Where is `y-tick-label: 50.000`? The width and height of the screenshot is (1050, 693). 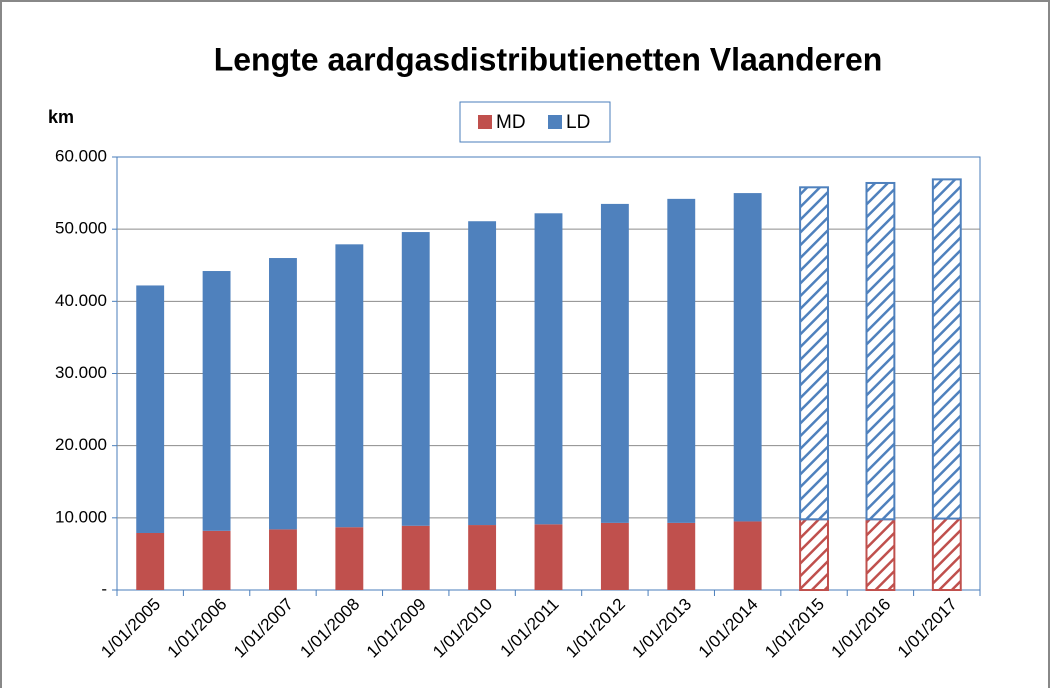 y-tick-label: 50.000 is located at coordinates (81, 228).